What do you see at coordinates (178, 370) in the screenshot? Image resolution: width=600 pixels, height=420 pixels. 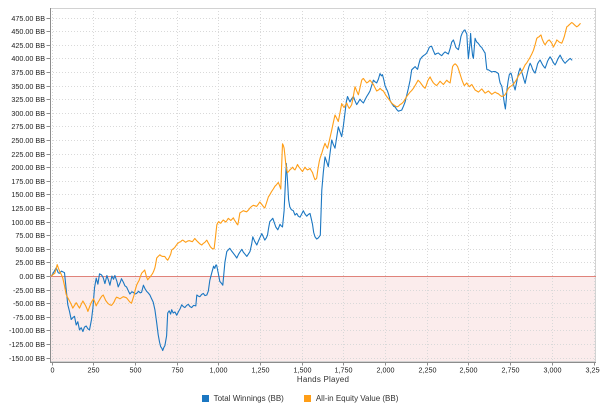 I see `x-tick-label: 750` at bounding box center [178, 370].